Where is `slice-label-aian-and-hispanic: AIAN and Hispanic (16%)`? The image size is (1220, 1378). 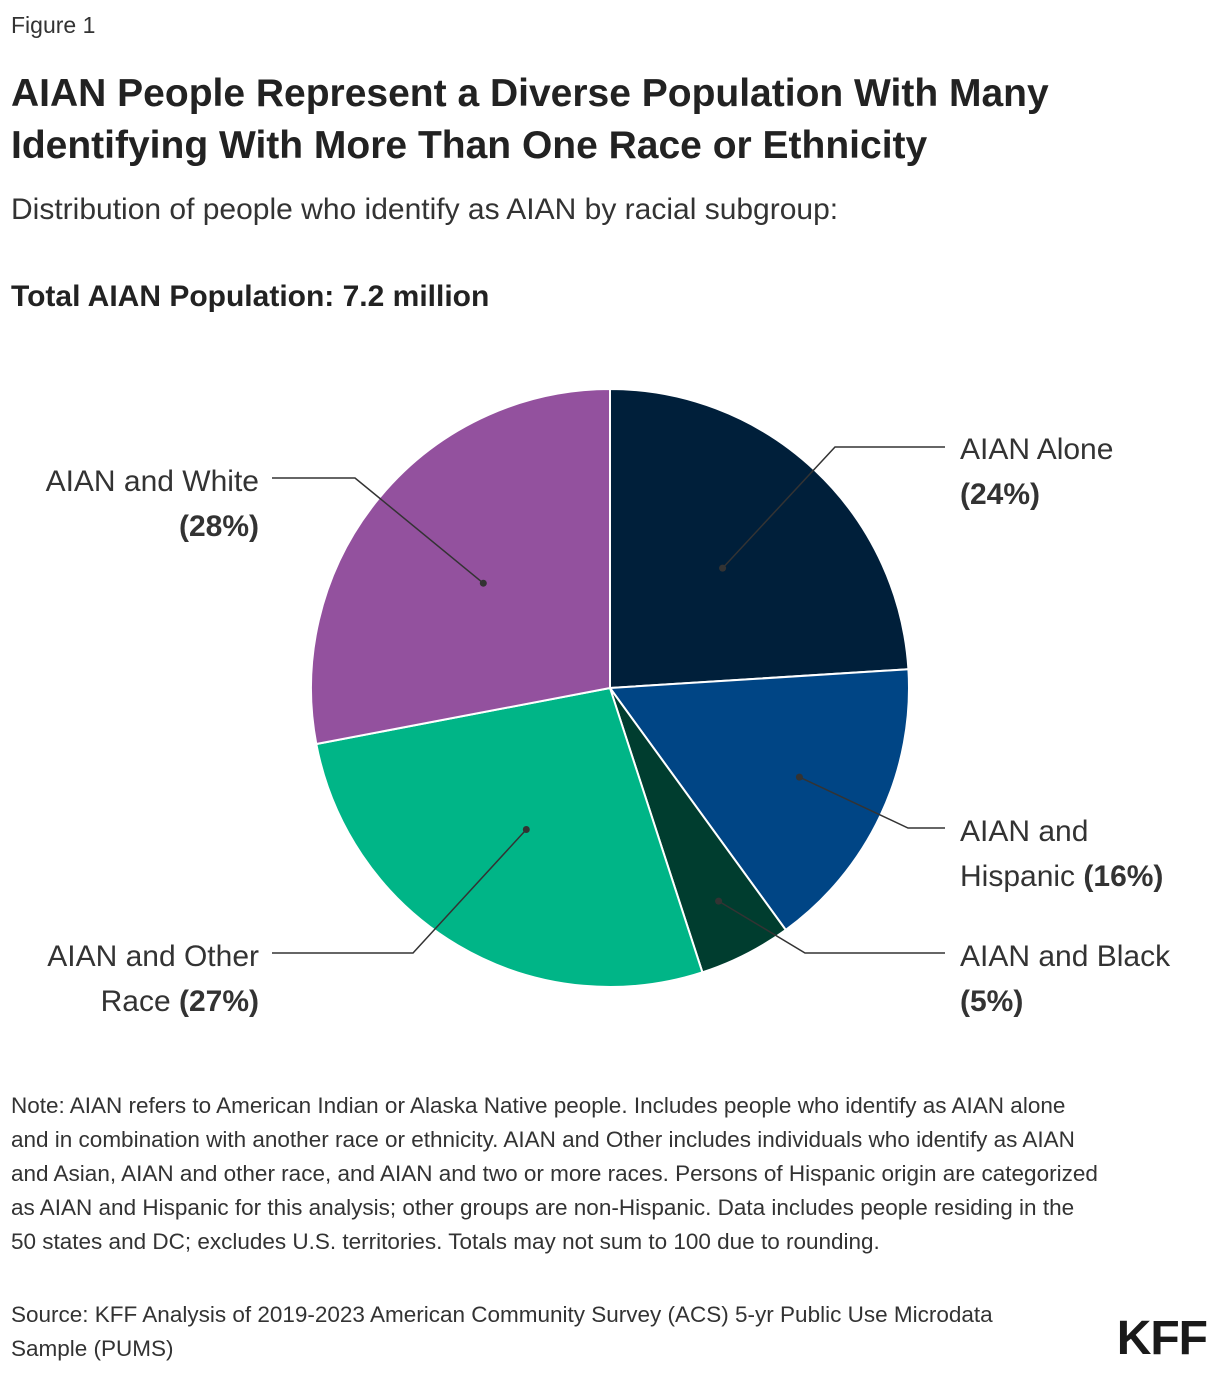
slice-label-aian-and-hispanic: AIAN and Hispanic (16%) is located at coordinates (1061, 854).